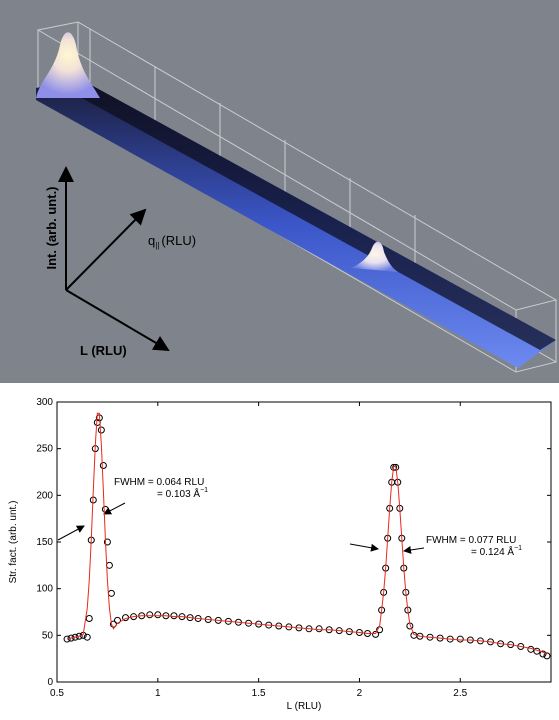 This screenshot has height=720, width=559. What do you see at coordinates (50, 682) in the screenshot?
I see `y-tick-label: 0` at bounding box center [50, 682].